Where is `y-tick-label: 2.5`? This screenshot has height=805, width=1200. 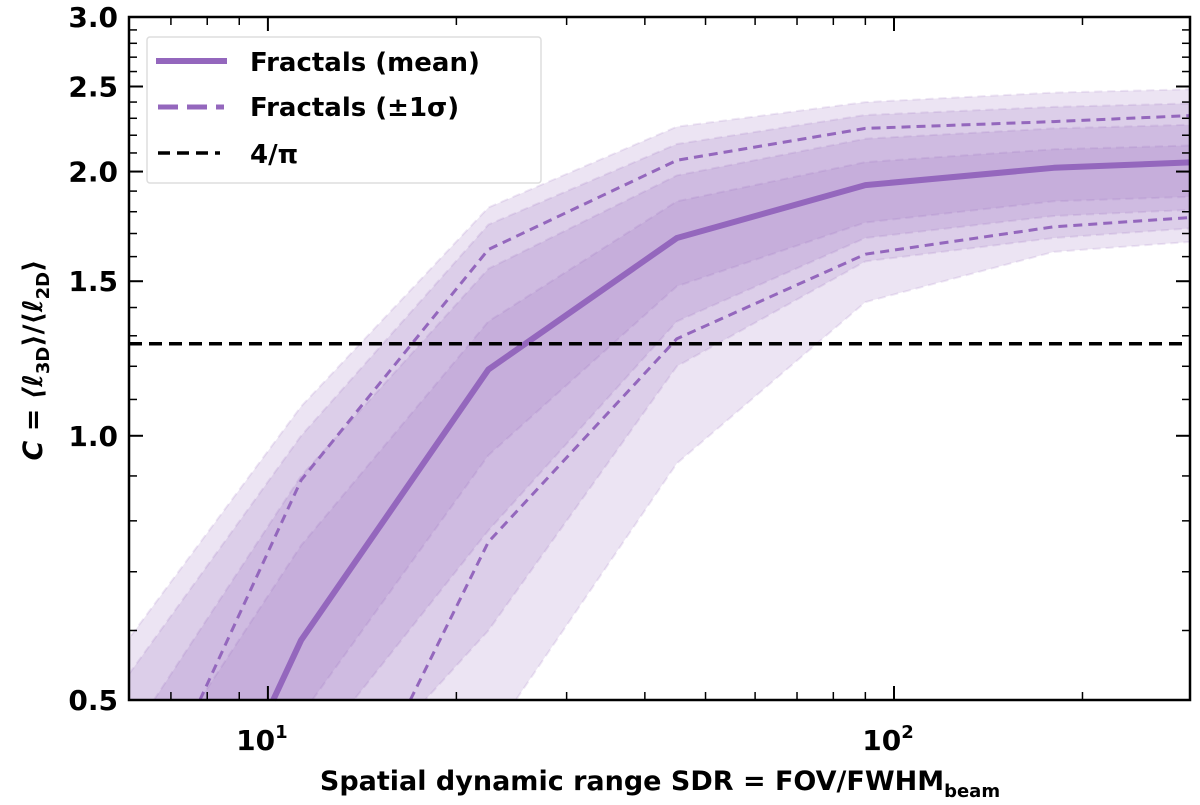
y-tick-label: 2.5 is located at coordinates (93, 86).